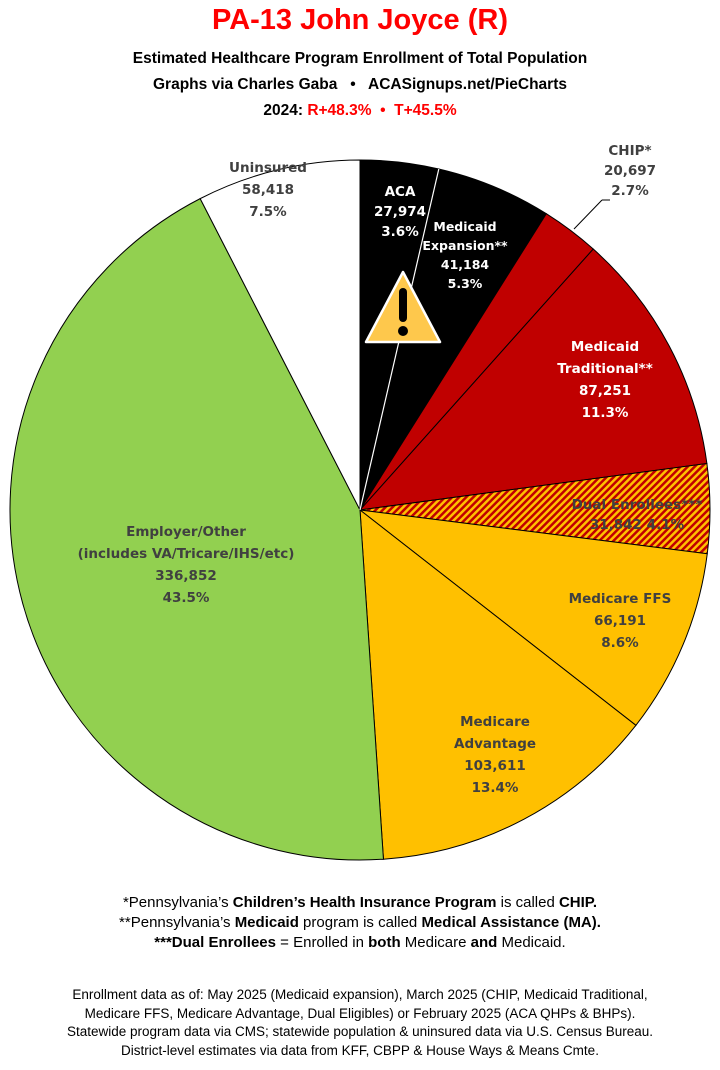 This screenshot has height=1070, width=720. What do you see at coordinates (615, 525) in the screenshot?
I see `slice-value: 31,842` at bounding box center [615, 525].